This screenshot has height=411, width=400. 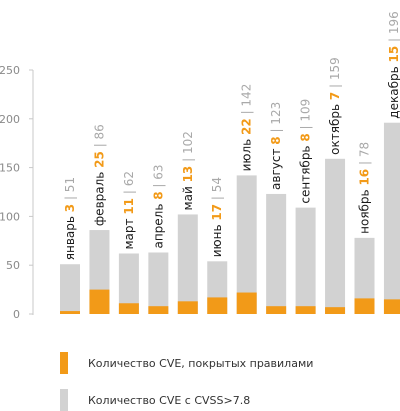 I want to click on total-value-label: 159, so click(x=335, y=68).